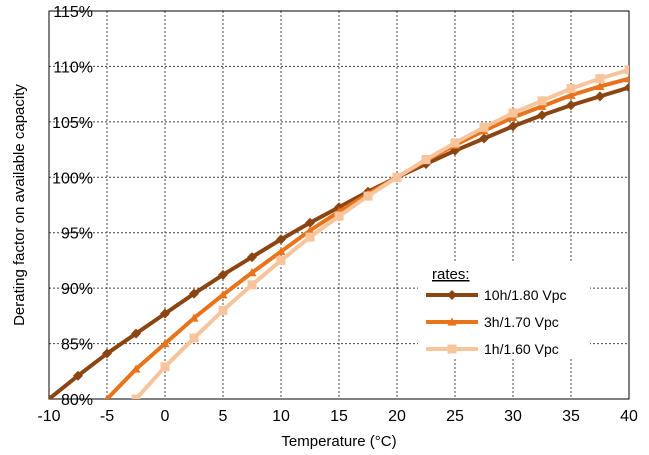 The height and width of the screenshot is (455, 649). Describe the element at coordinates (521, 349) in the screenshot. I see `legend-label: 1h/1.60 Vpc` at that location.